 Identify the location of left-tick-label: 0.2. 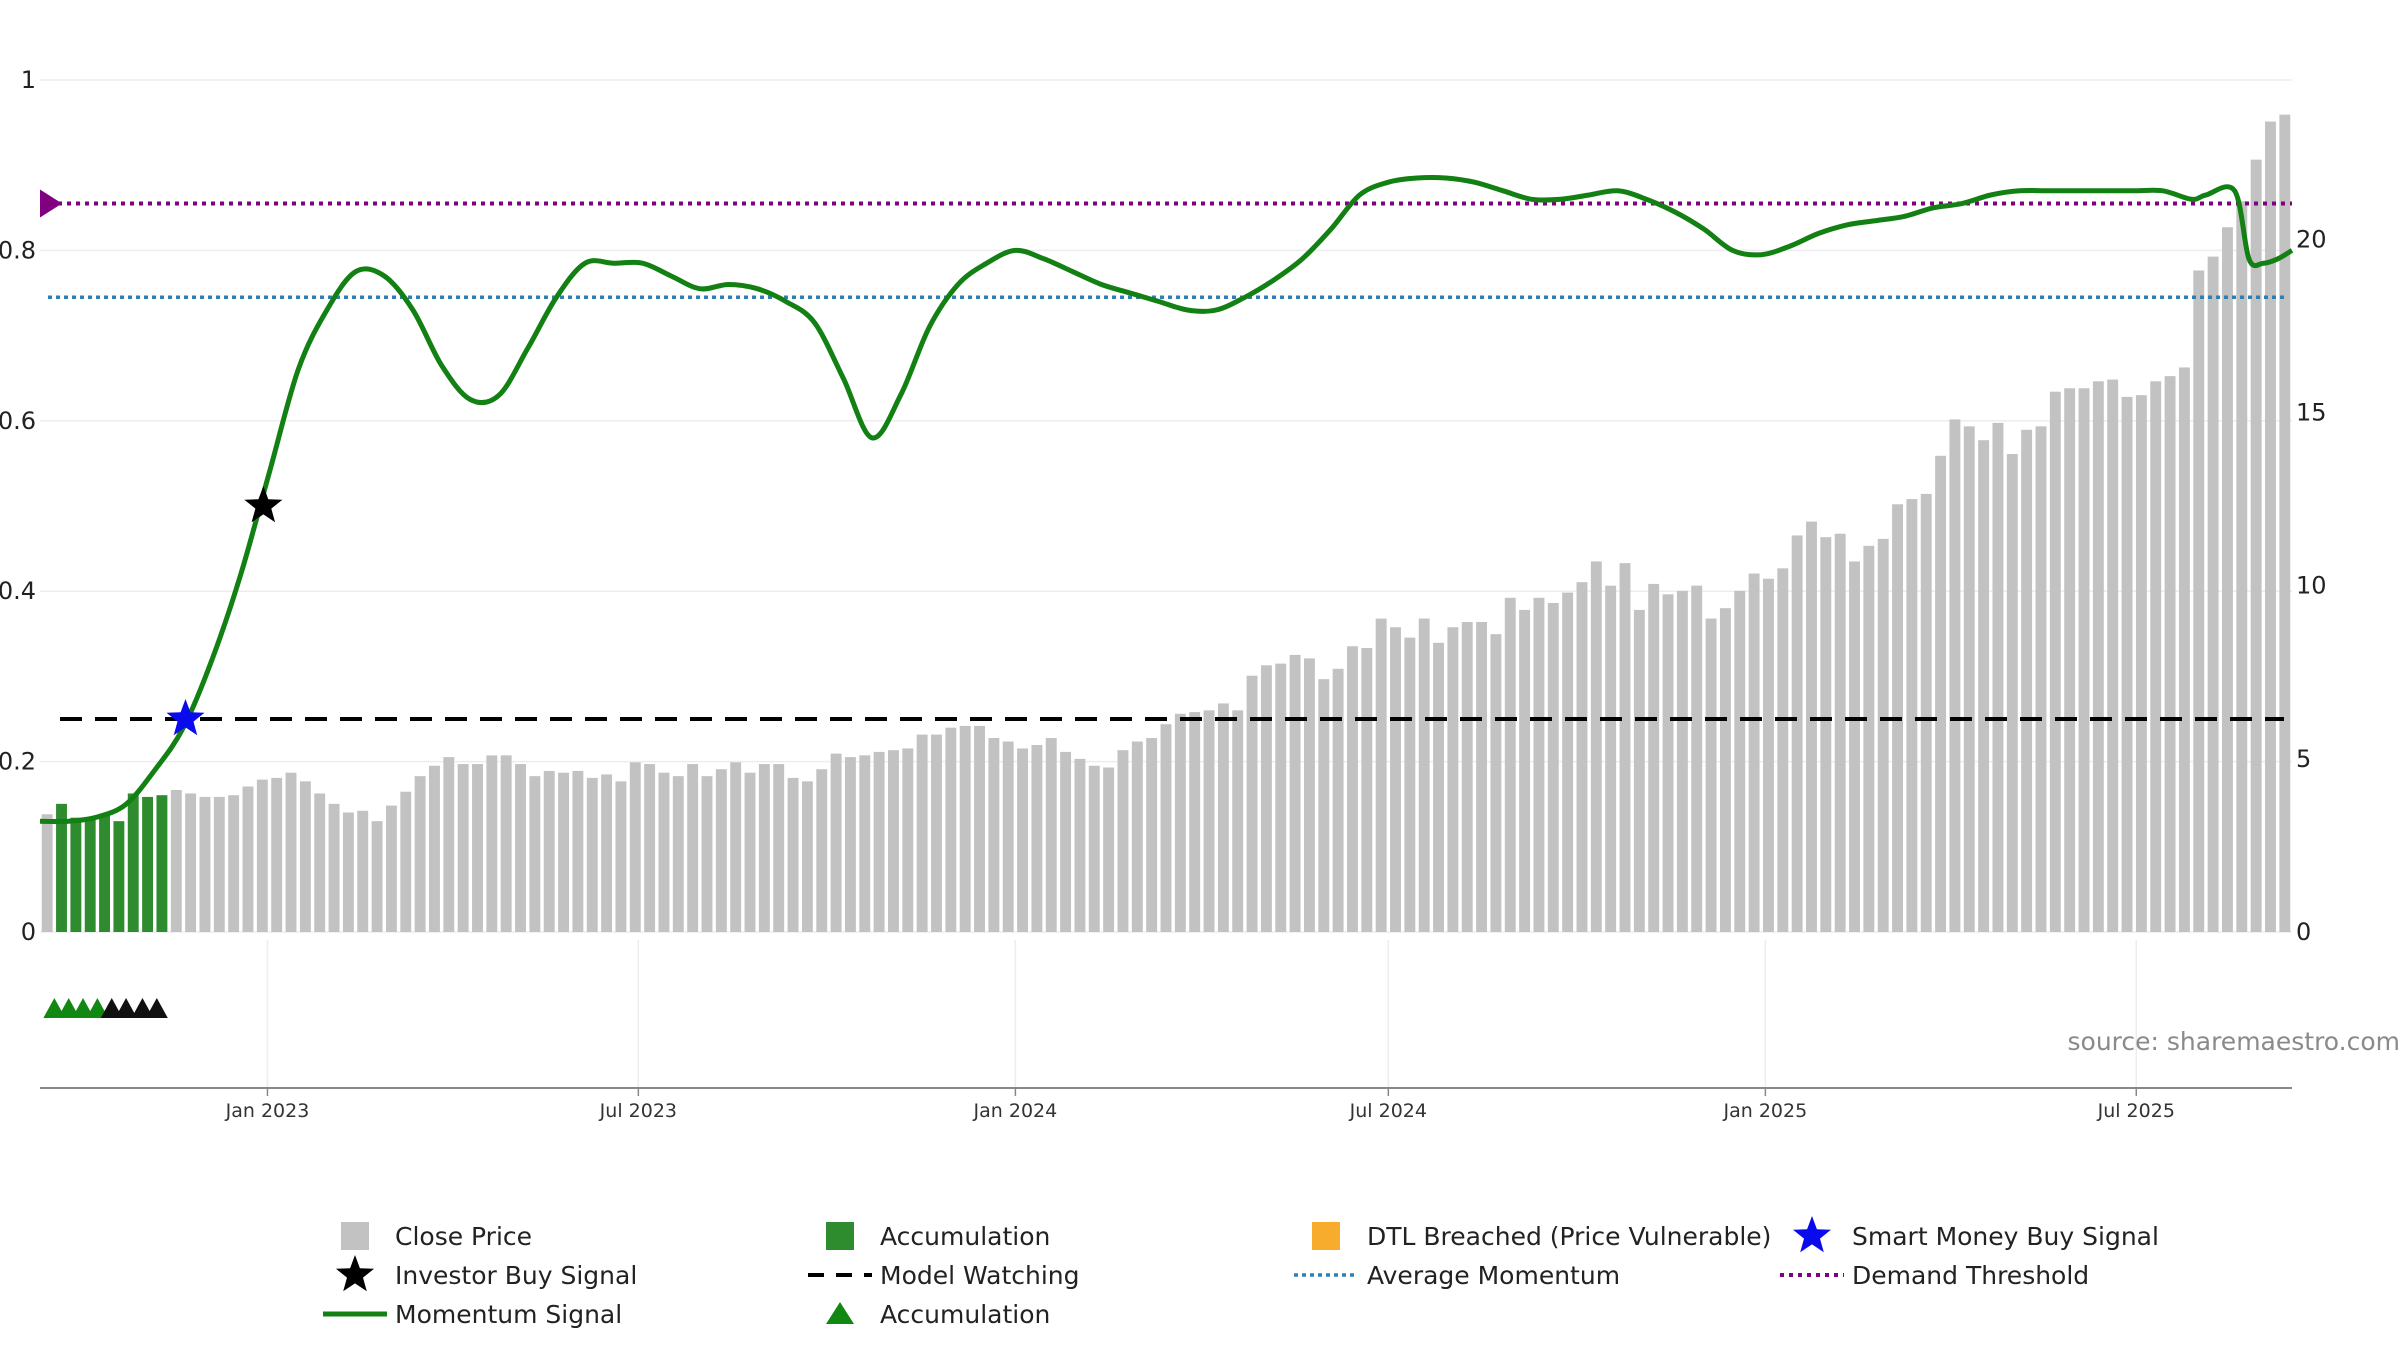
(18, 762).